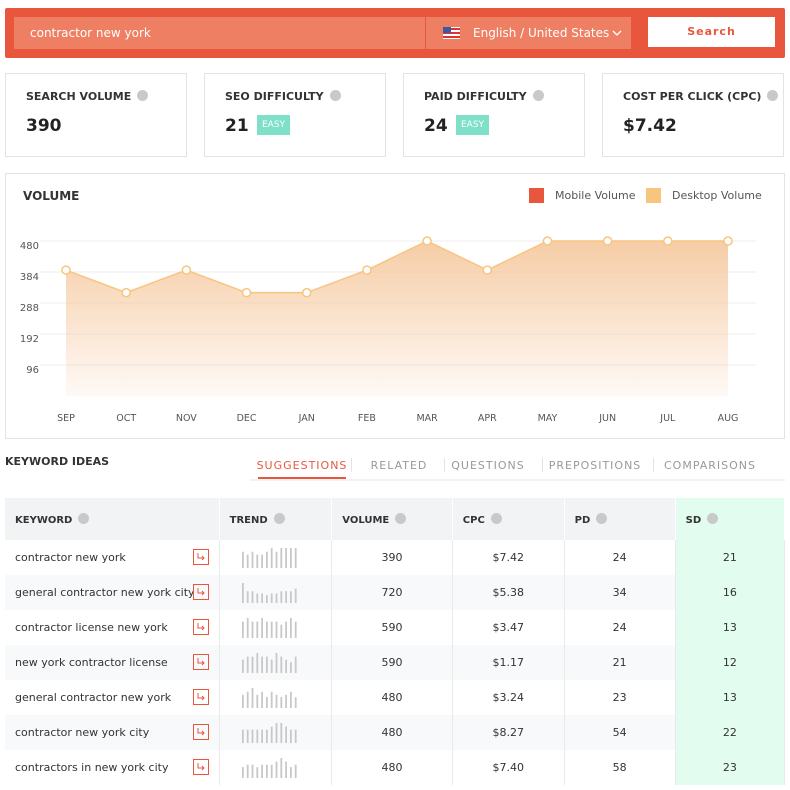  Describe the element at coordinates (730, 662) in the screenshot. I see `sd-cell: 12` at that location.